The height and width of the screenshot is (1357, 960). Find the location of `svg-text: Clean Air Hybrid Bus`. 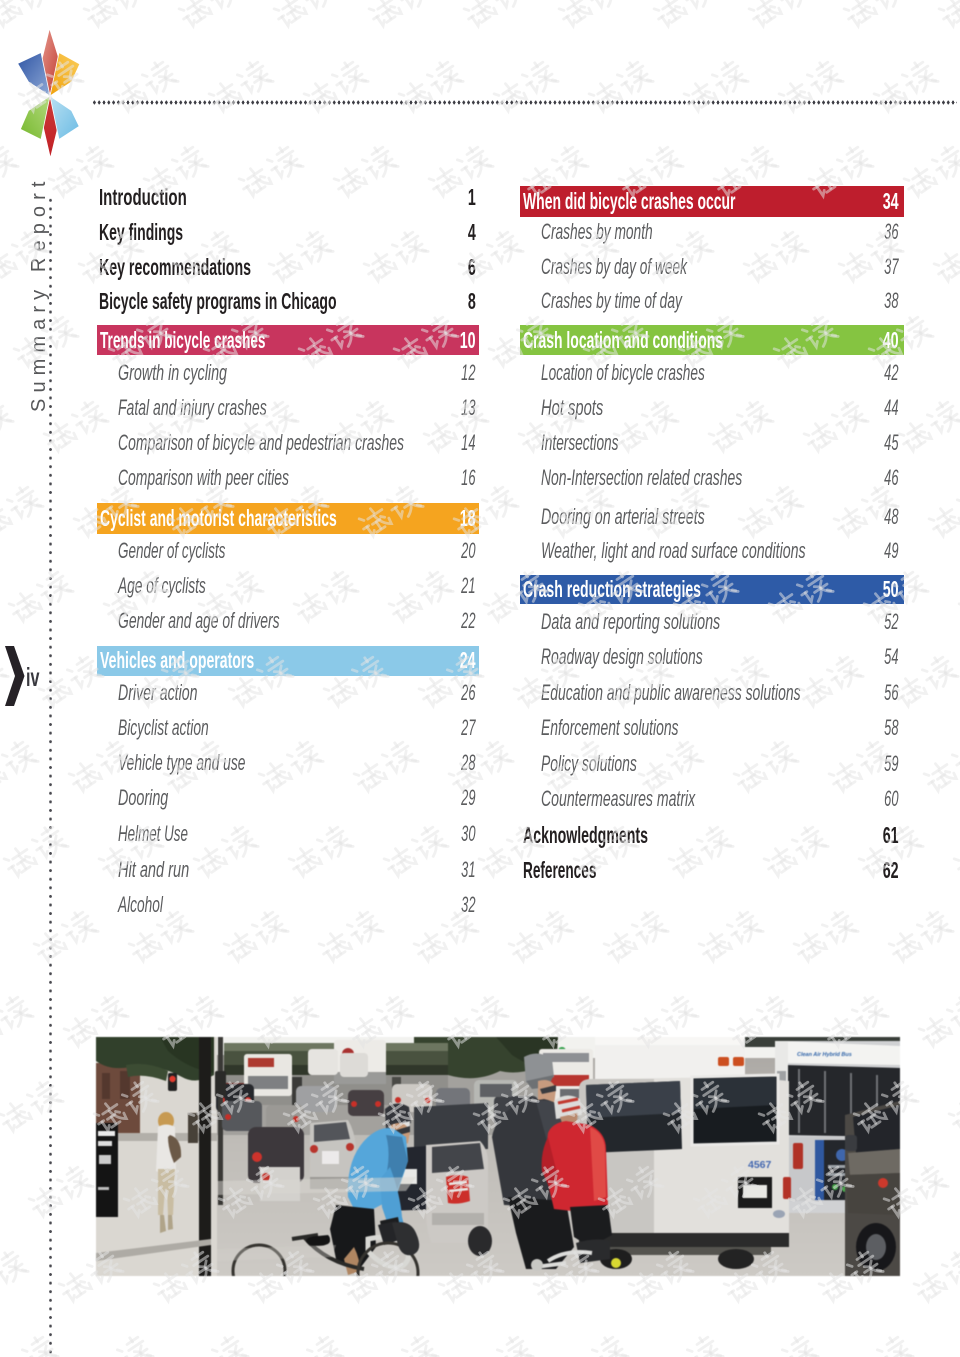

svg-text: Clean Air Hybrid Bus is located at coordinates (824, 1055).